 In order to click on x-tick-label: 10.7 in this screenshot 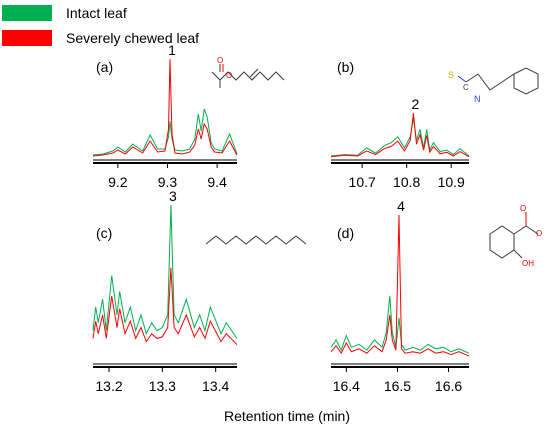, I will do `click(362, 182)`.